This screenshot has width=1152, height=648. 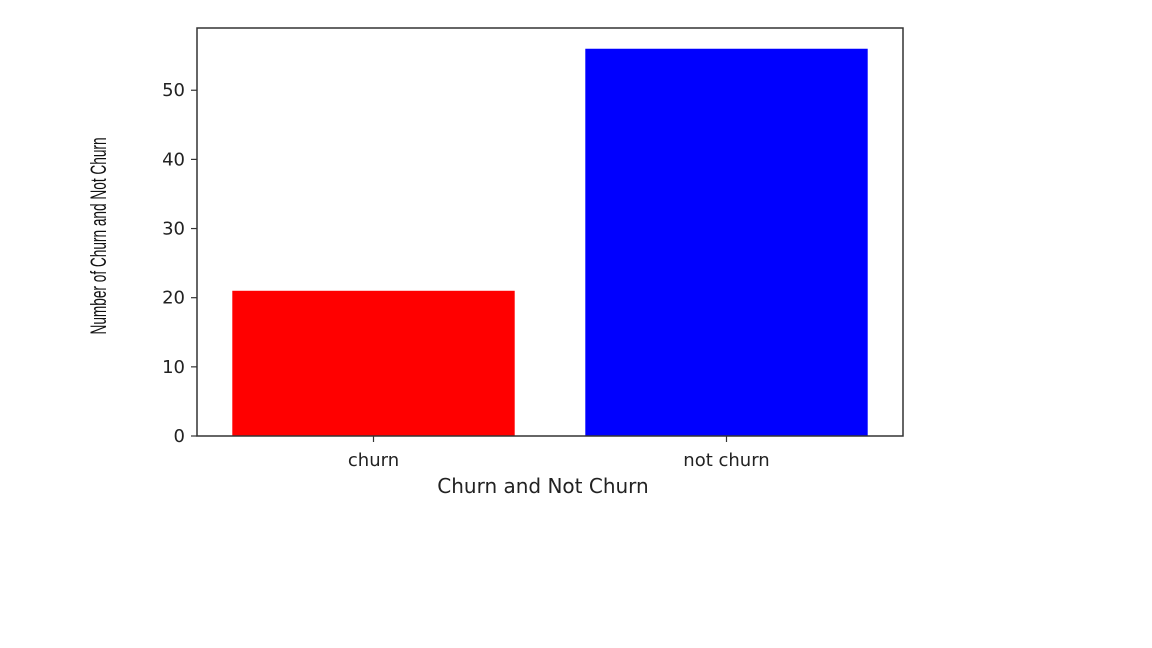 I want to click on bar-churn, so click(x=373, y=363).